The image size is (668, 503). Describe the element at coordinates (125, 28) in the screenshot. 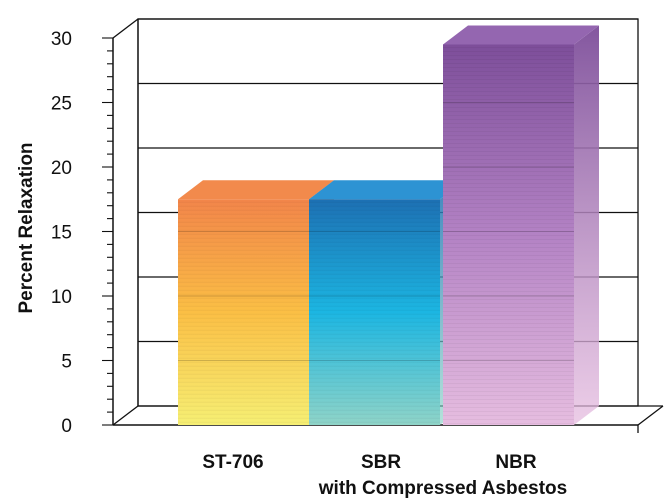

I see `side-wall-top-edge` at that location.